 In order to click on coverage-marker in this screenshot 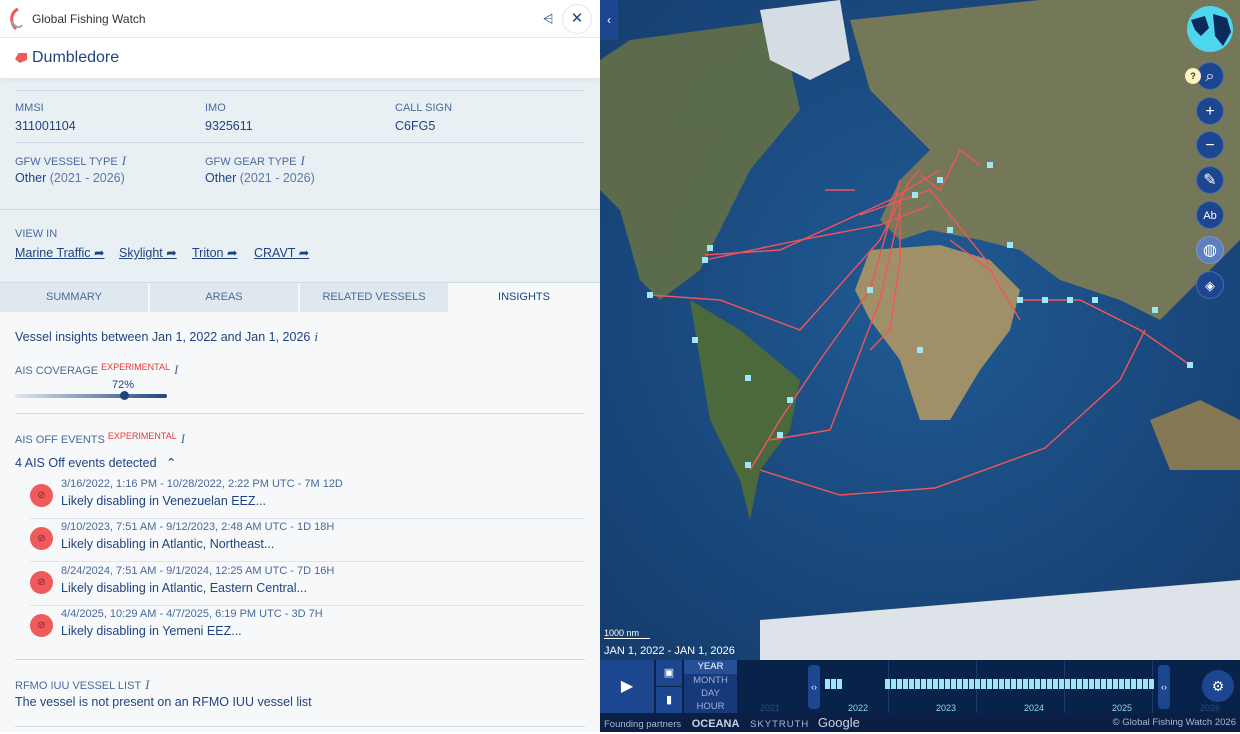, I will do `click(125, 395)`.